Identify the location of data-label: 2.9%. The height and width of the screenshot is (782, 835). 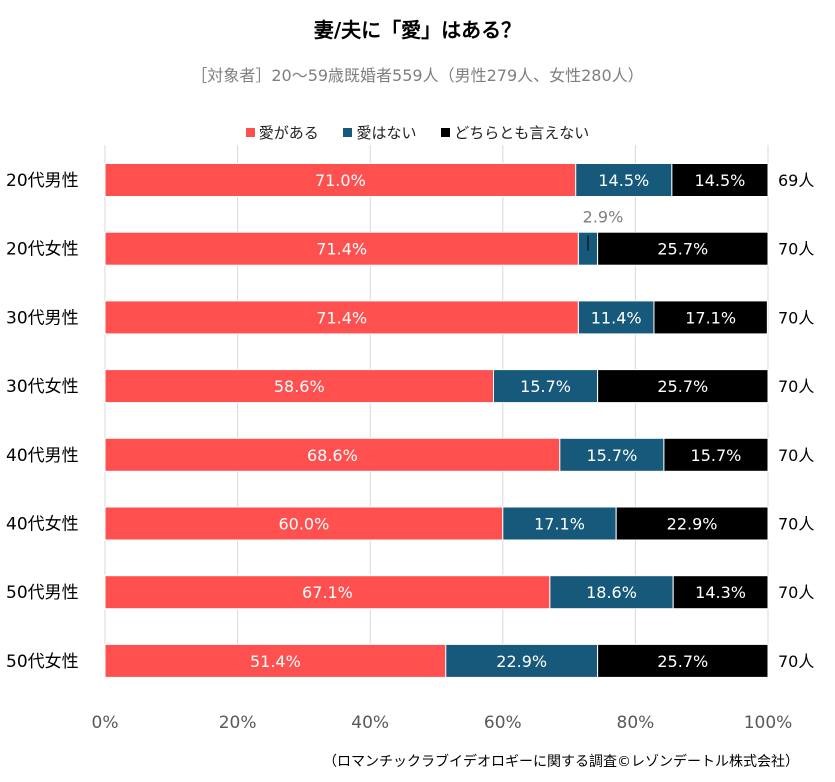
(603, 217).